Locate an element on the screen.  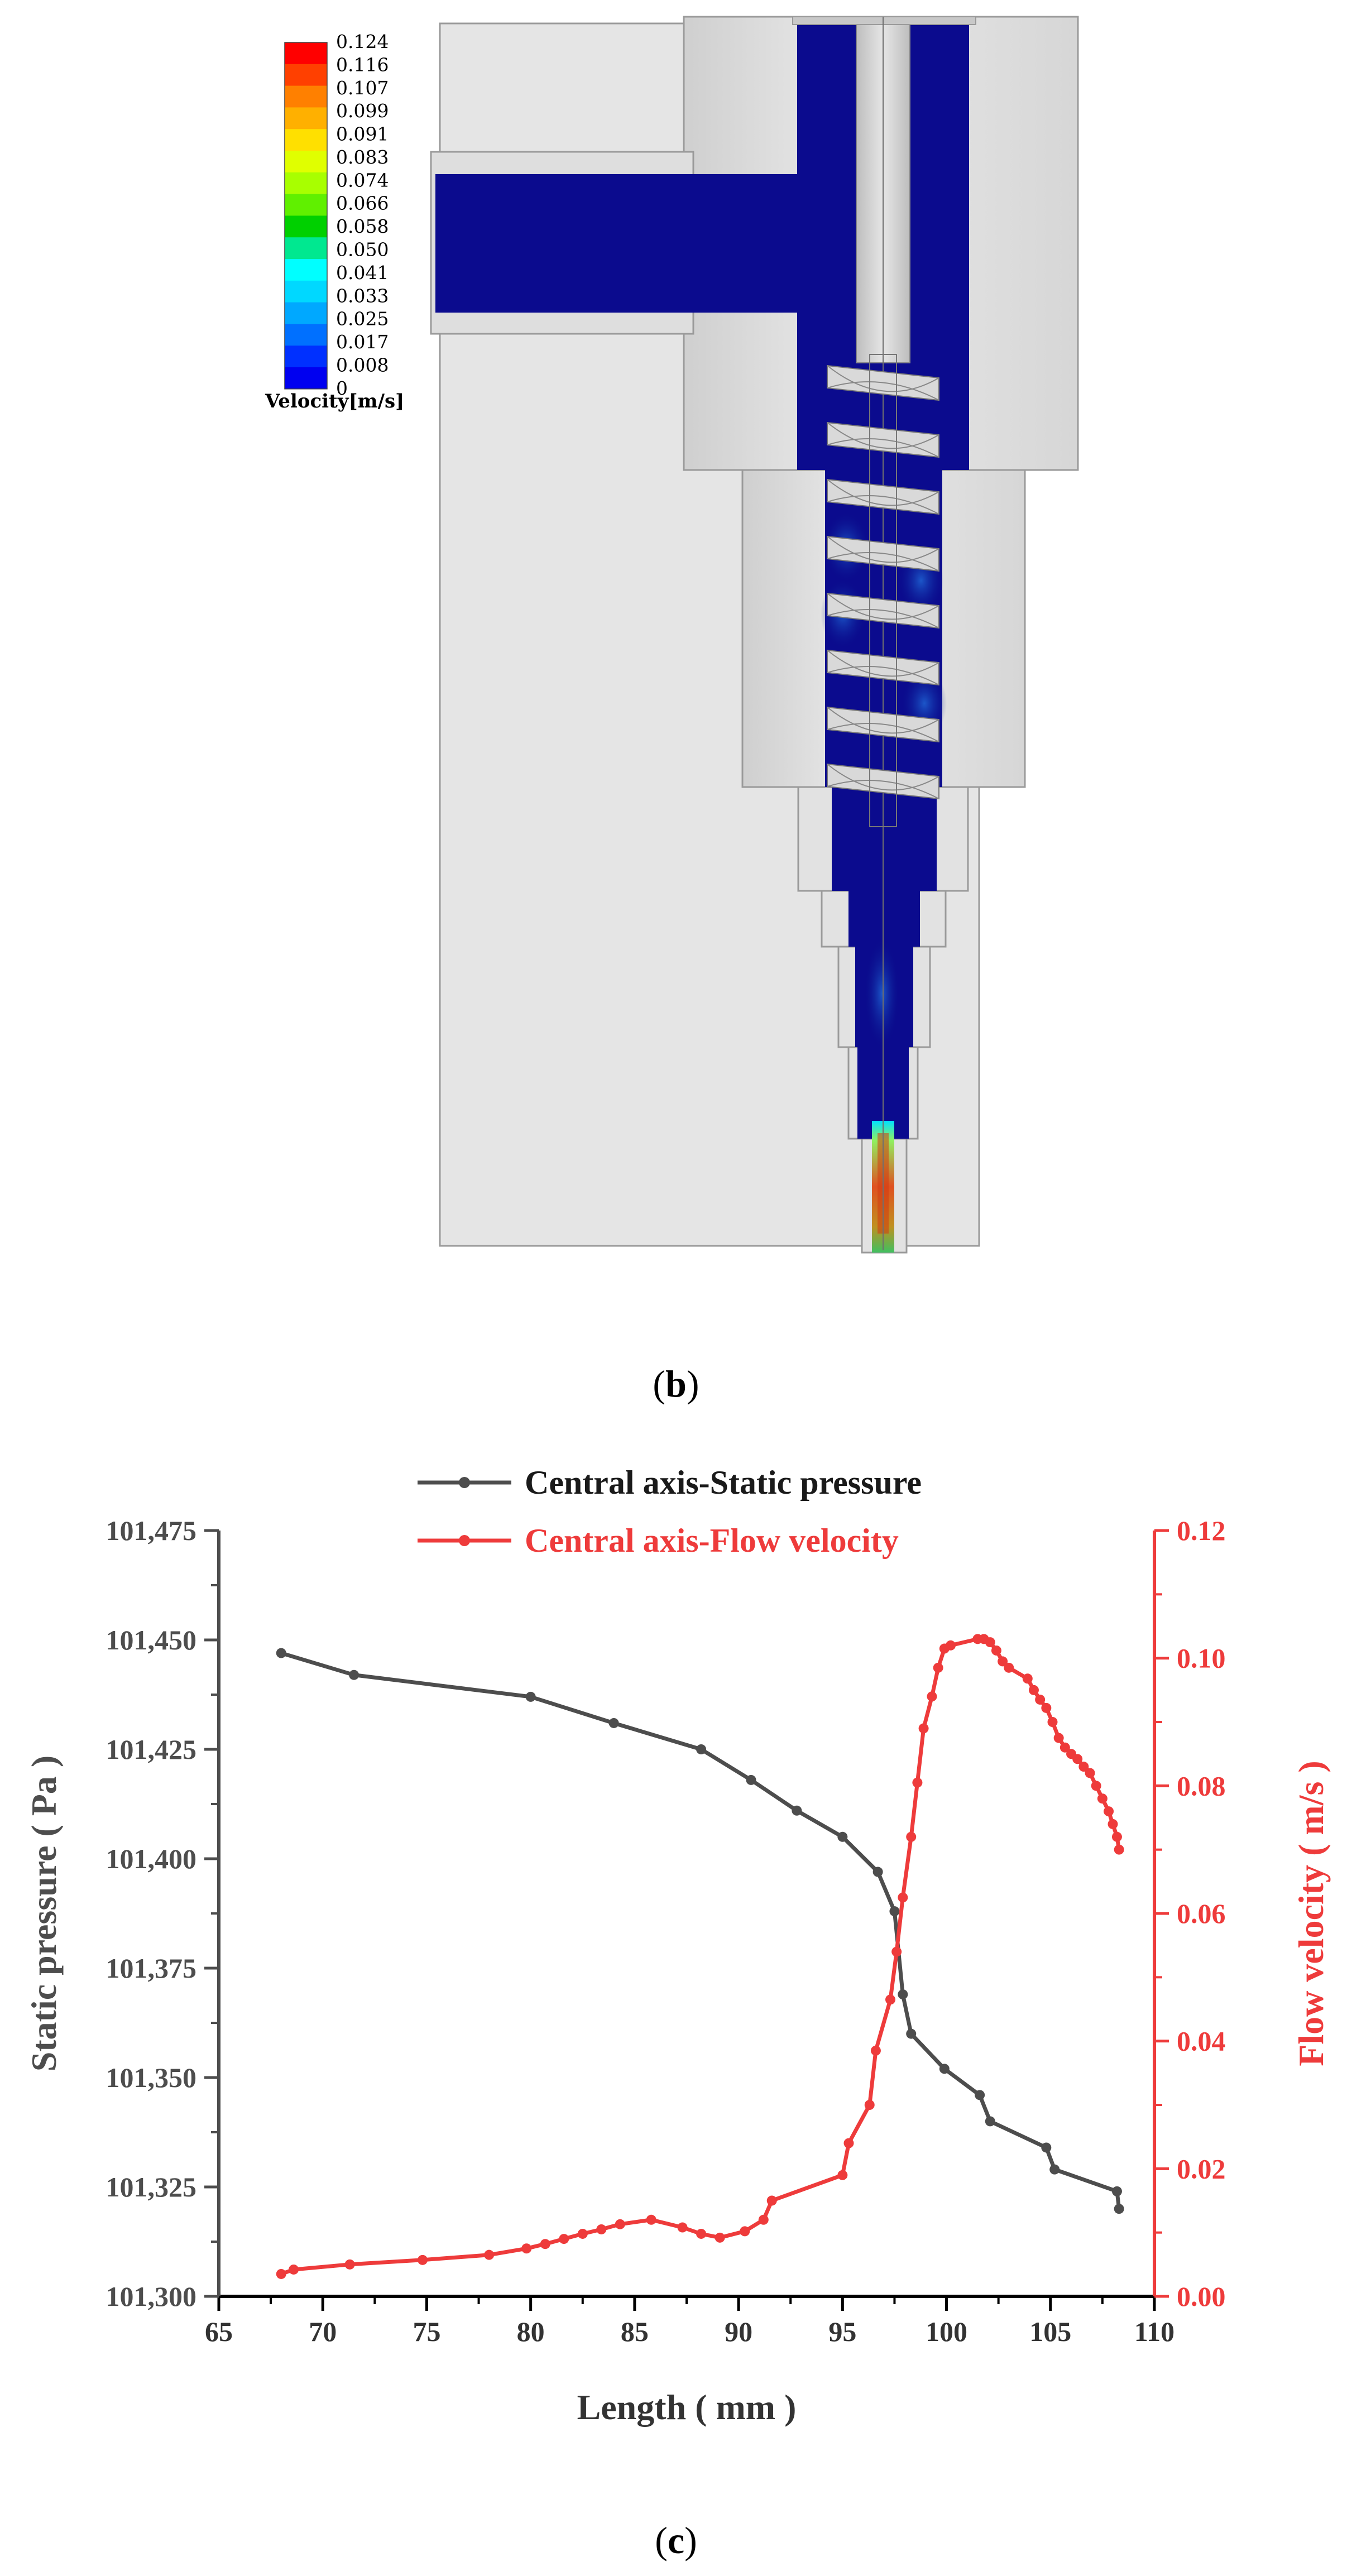
colorbar-tick-label: 0.050 is located at coordinates (362, 249).